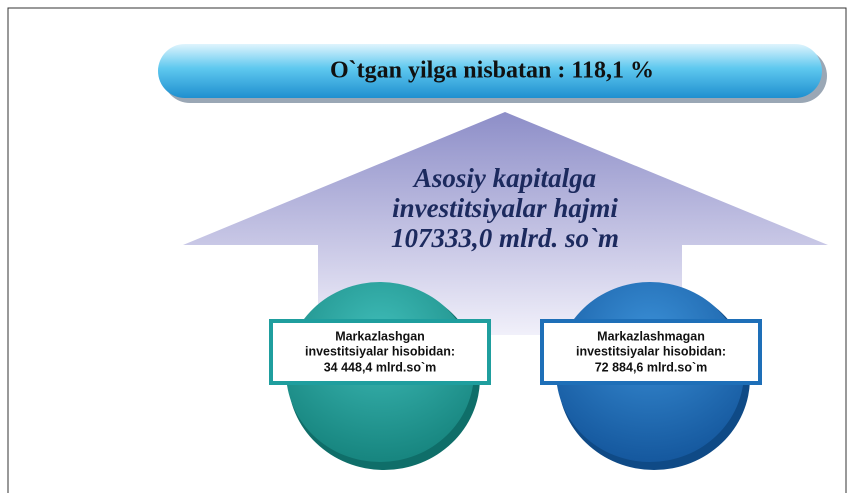 The height and width of the screenshot is (493, 854). I want to click on arrow-text: investitsiyalar hajmi, so click(505, 208).